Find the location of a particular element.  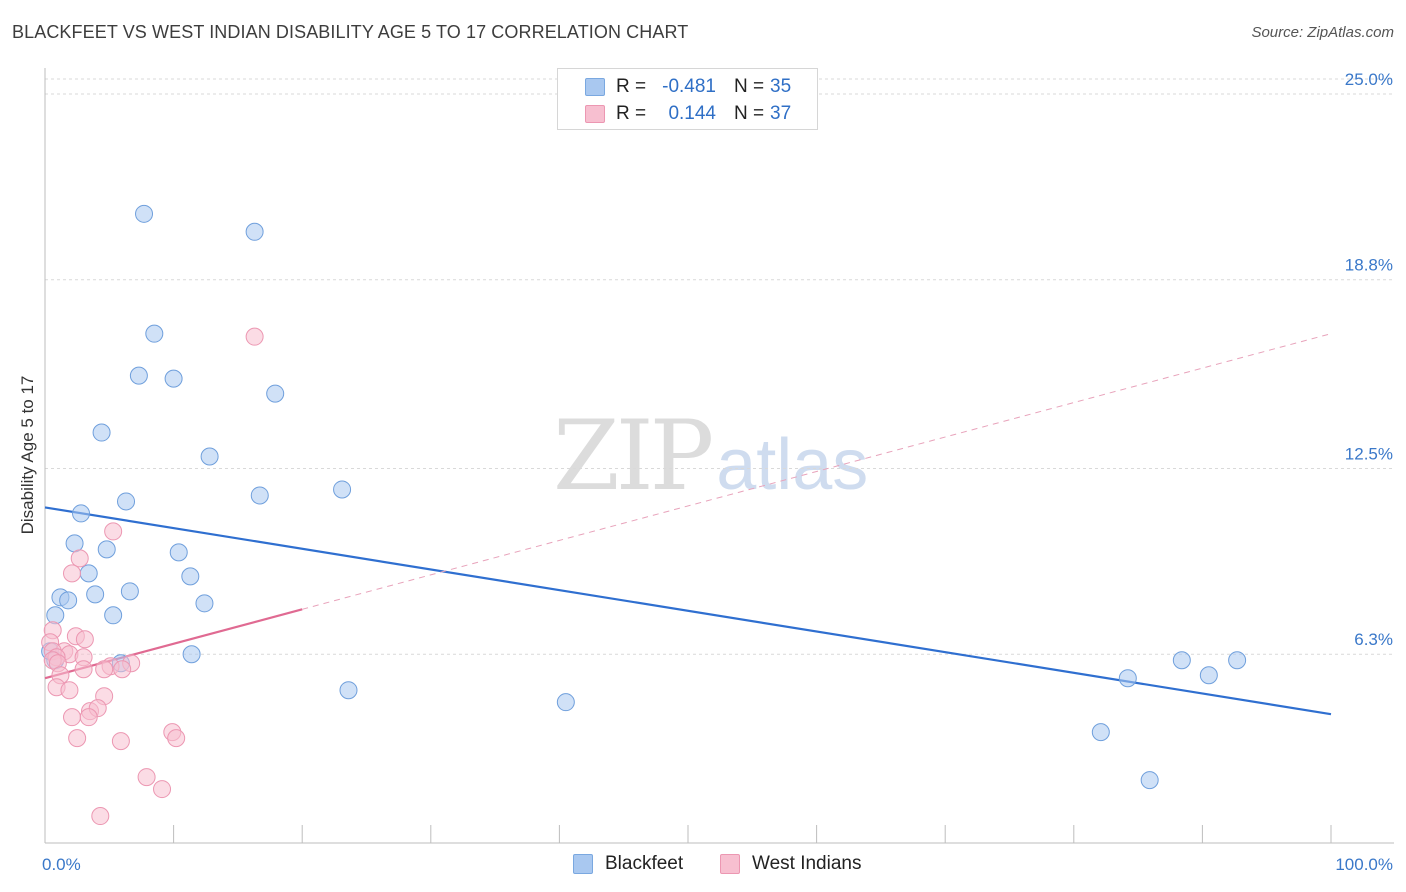

chart-legend: Blackfeet West Indians is located at coordinates (703, 864).